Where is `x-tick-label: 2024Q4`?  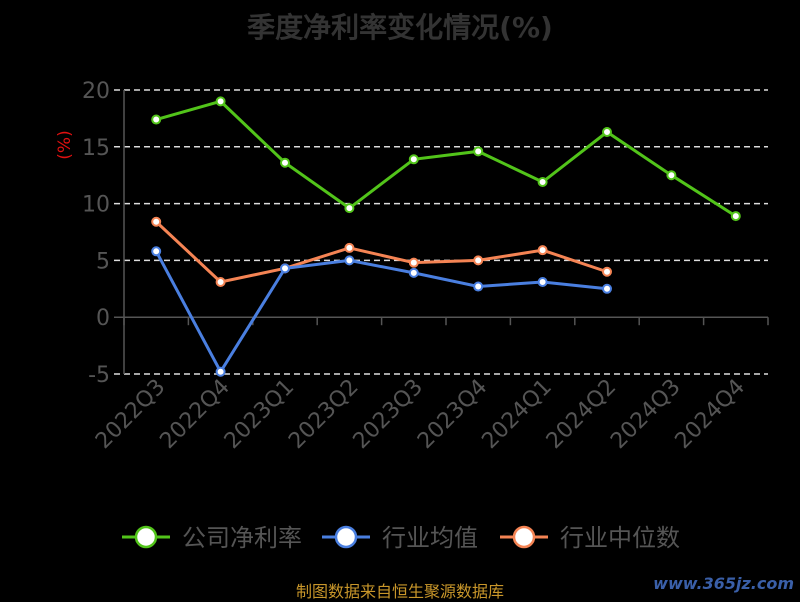
x-tick-label: 2024Q4 is located at coordinates (710, 414).